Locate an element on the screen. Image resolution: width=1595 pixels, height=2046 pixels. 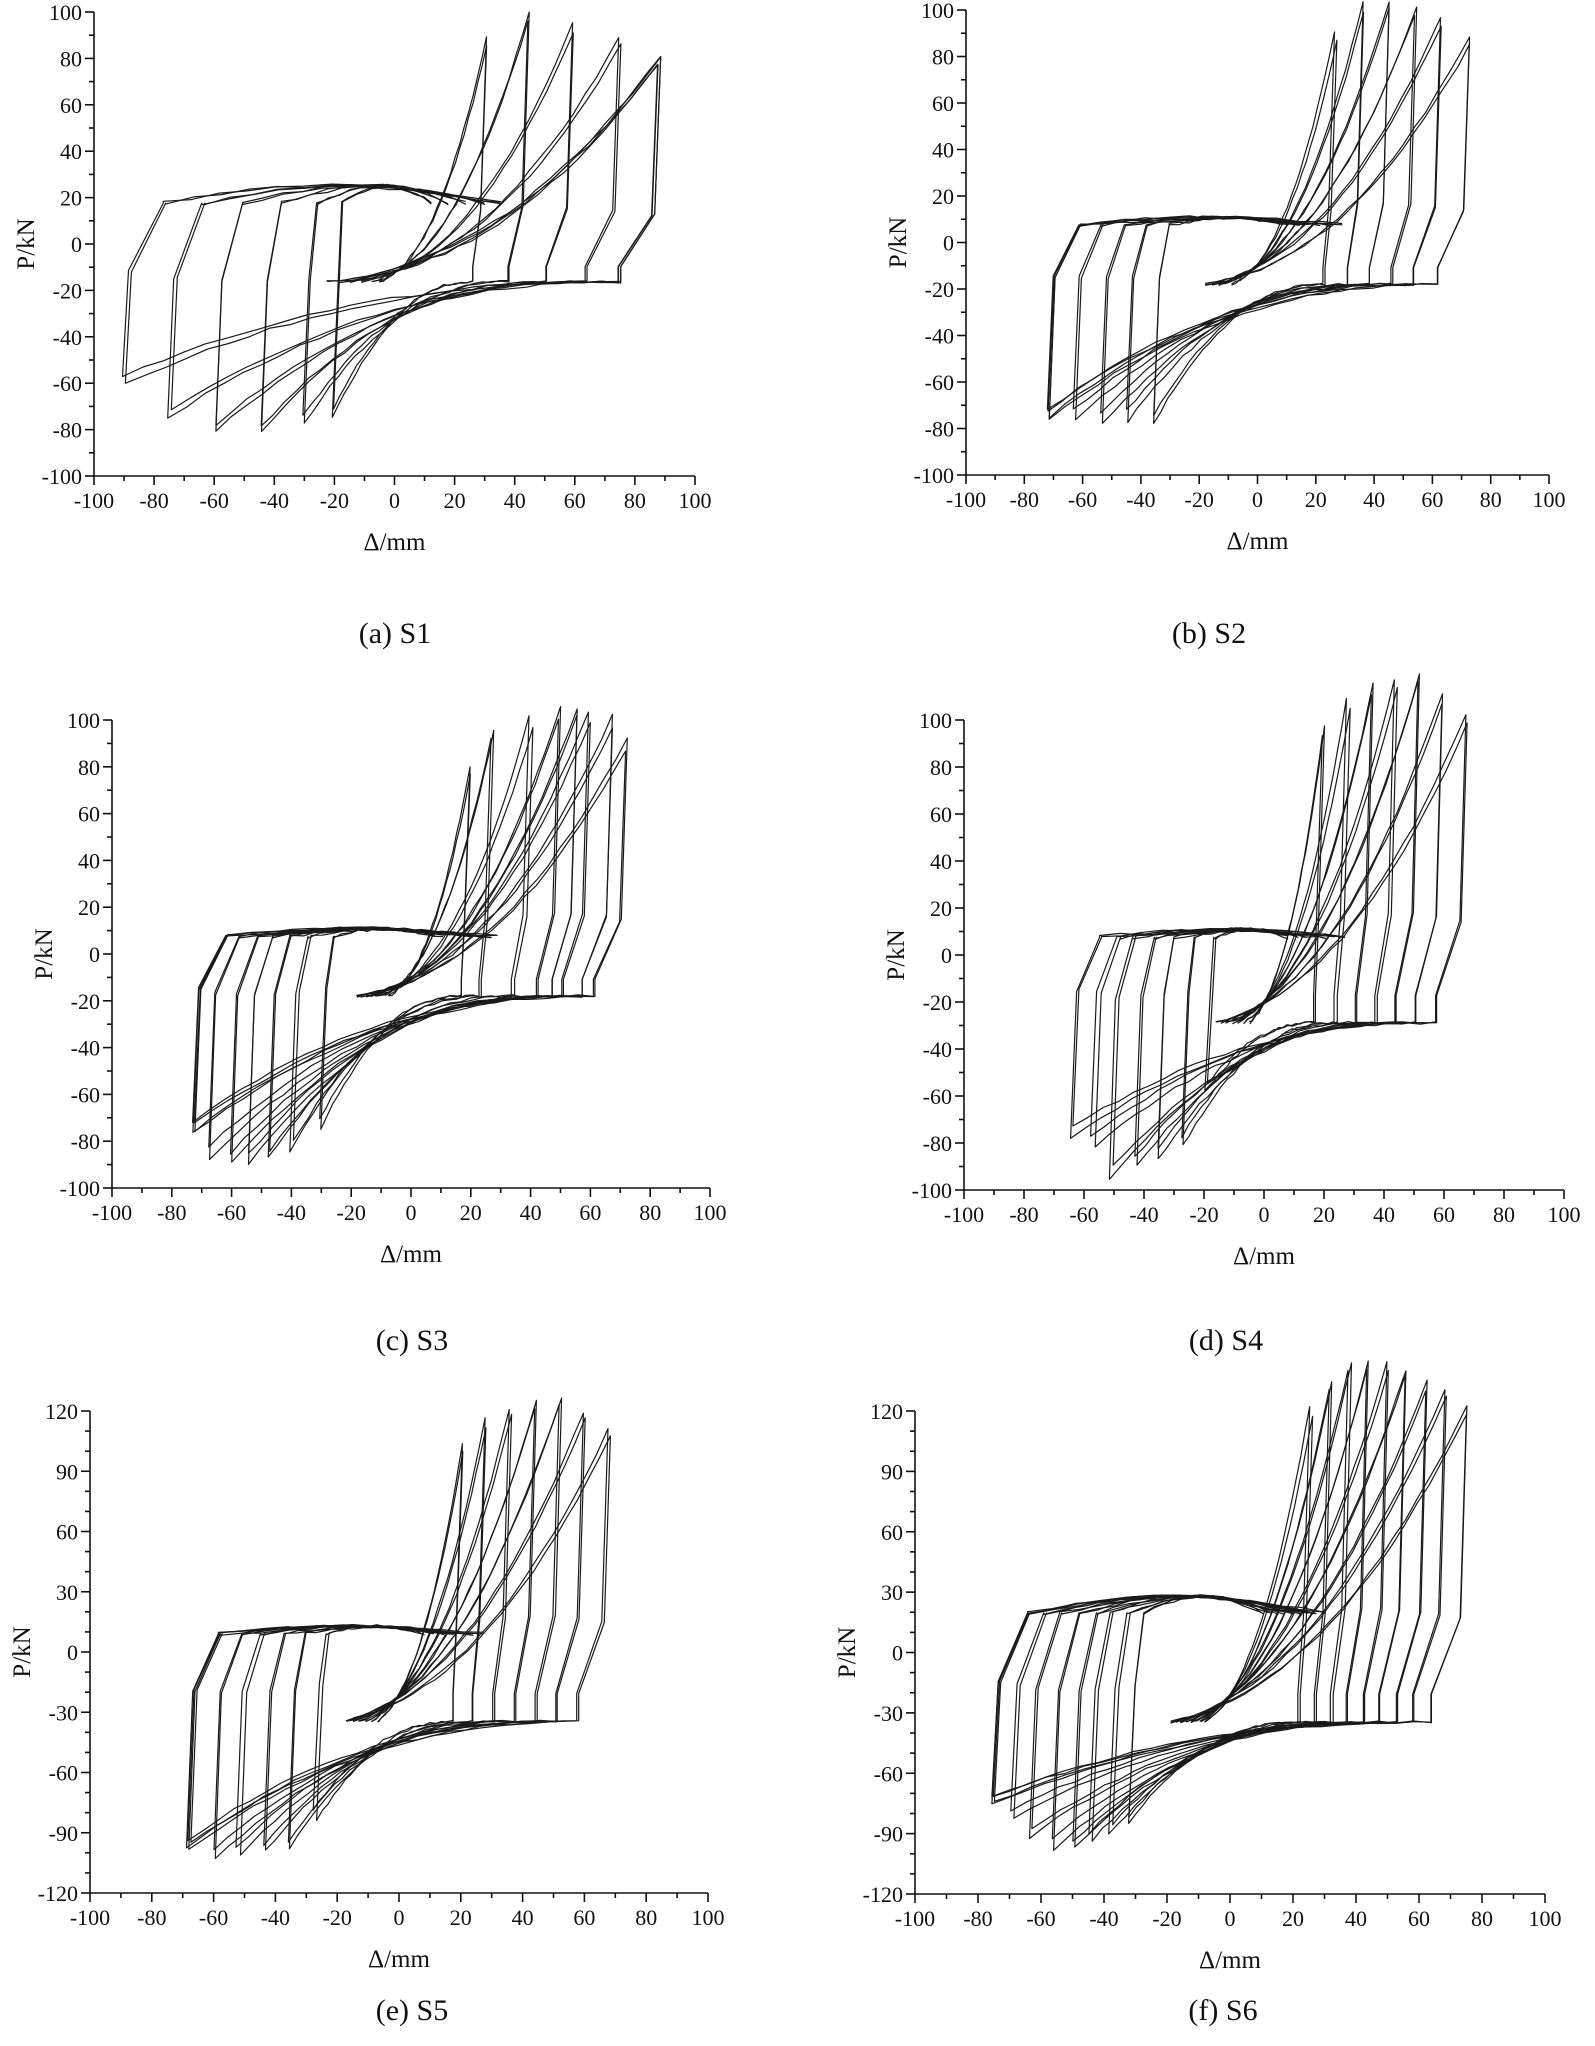
y-tick-label: -120 is located at coordinates (883, 1894).